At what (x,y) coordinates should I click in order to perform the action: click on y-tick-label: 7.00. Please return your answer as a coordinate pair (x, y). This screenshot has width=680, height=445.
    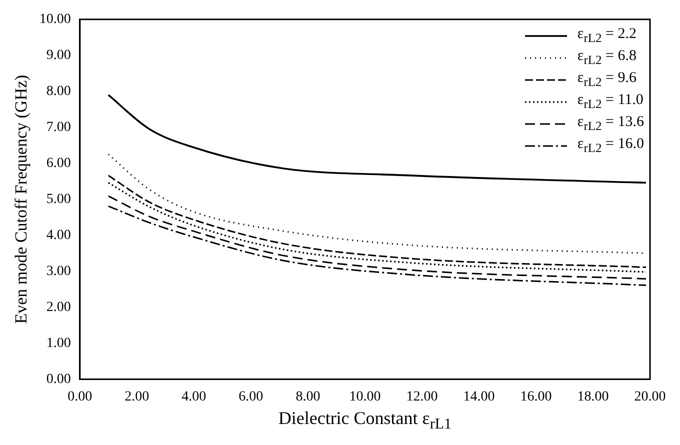
    Looking at the image, I should click on (58, 128).